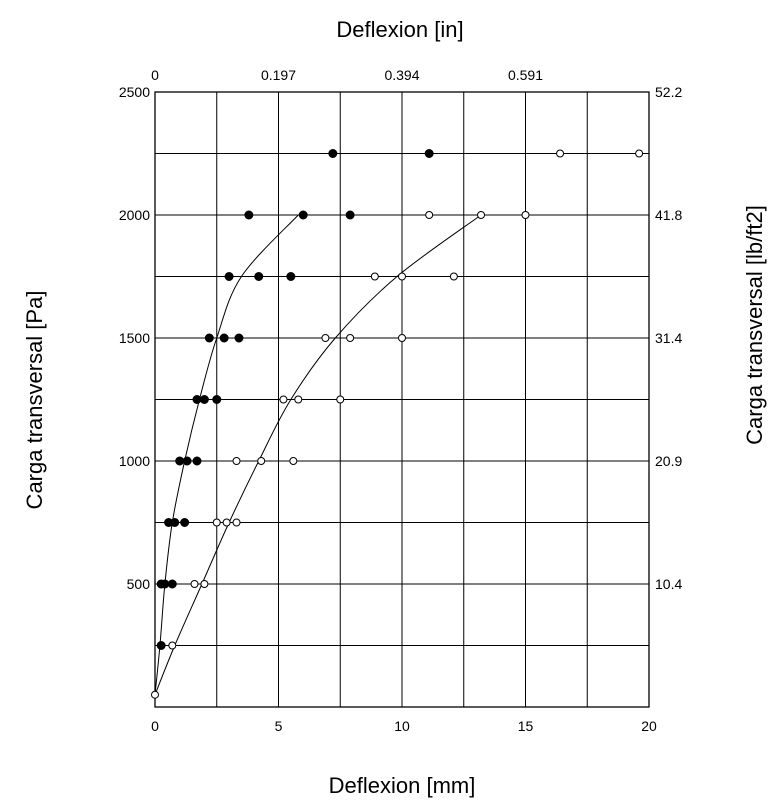 The image size is (777, 805). Describe the element at coordinates (399, 29) in the screenshot. I see `x2-axis-title: Deflexion [in]` at that location.